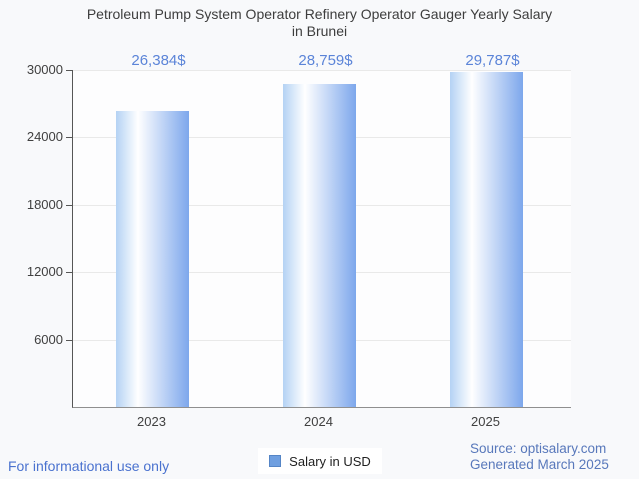  Describe the element at coordinates (539, 464) in the screenshot. I see `generated-text: Generated March 2025` at that location.